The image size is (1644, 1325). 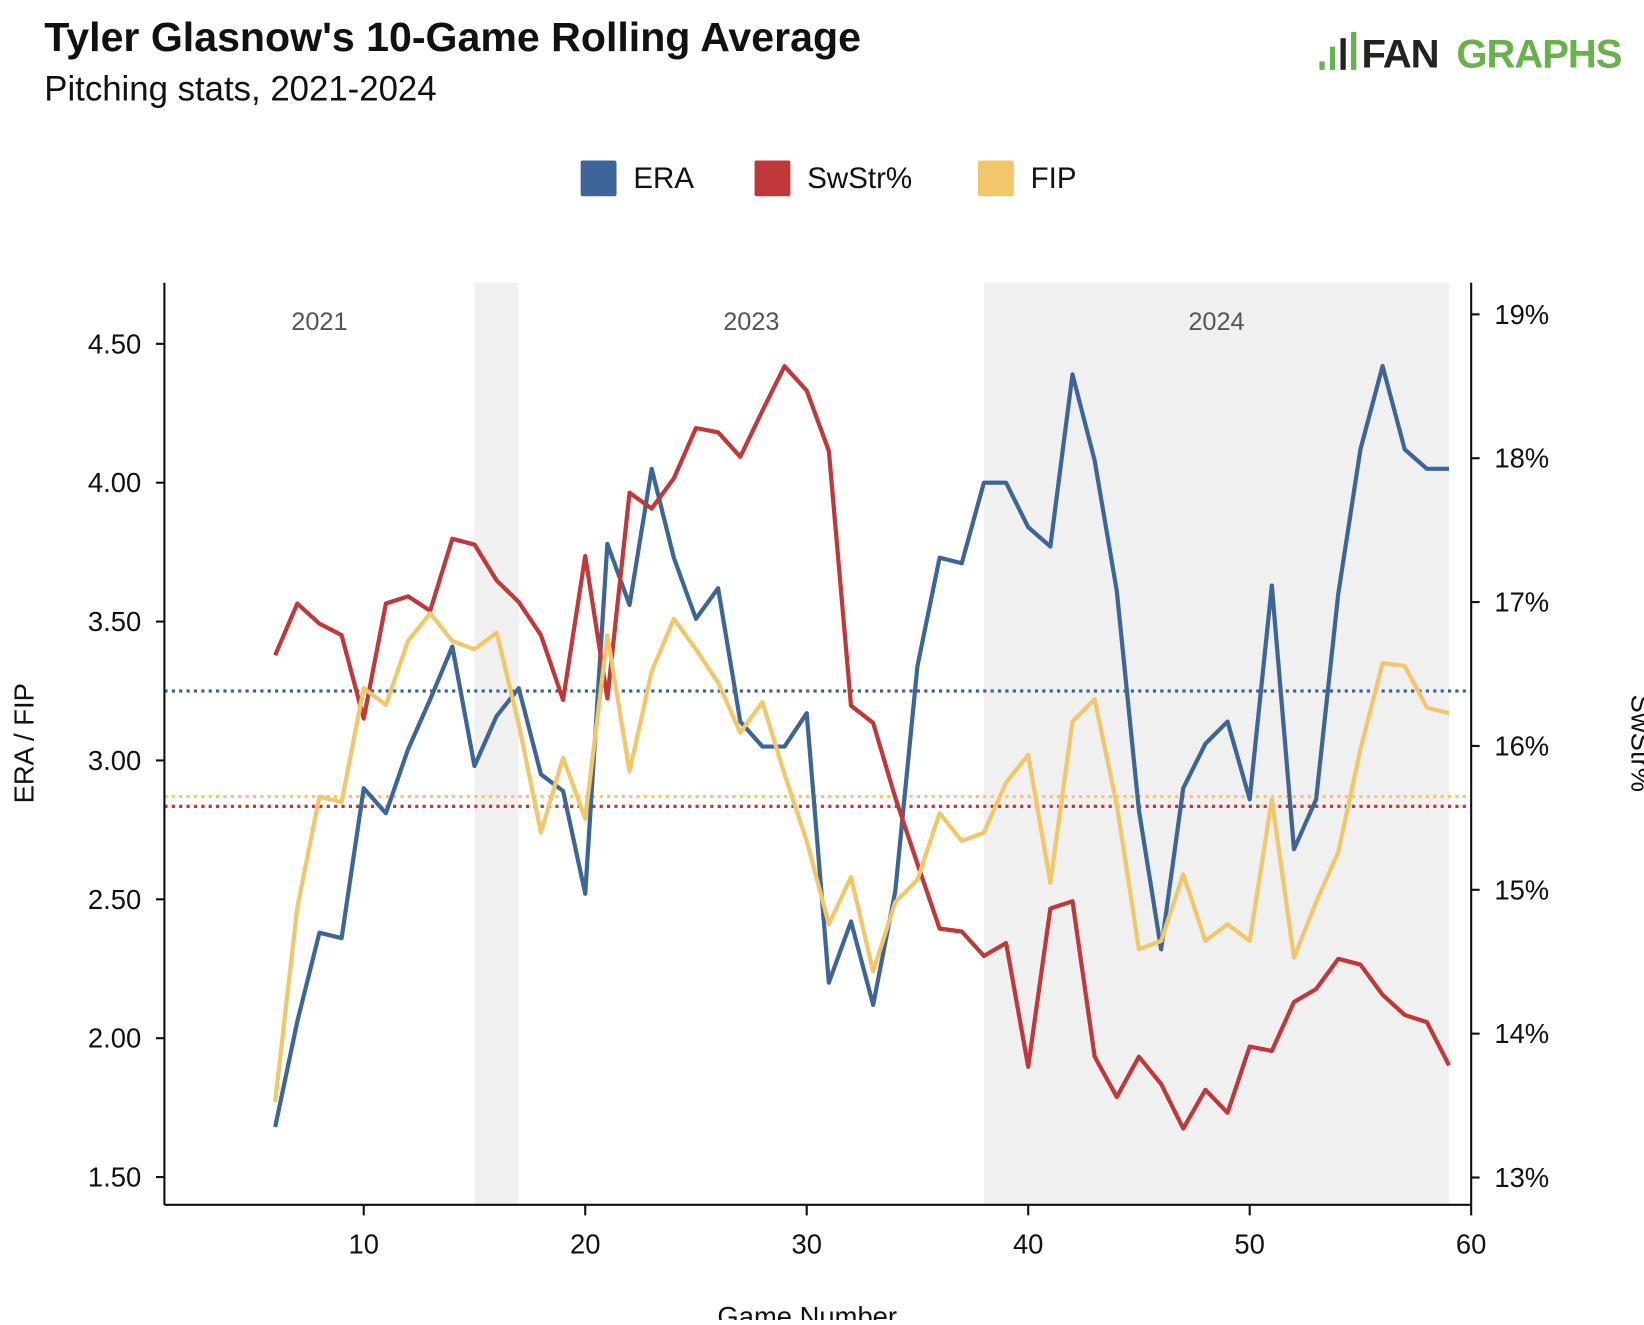 What do you see at coordinates (114, 760) in the screenshot?
I see `y-left-tick-label: 3.00` at bounding box center [114, 760].